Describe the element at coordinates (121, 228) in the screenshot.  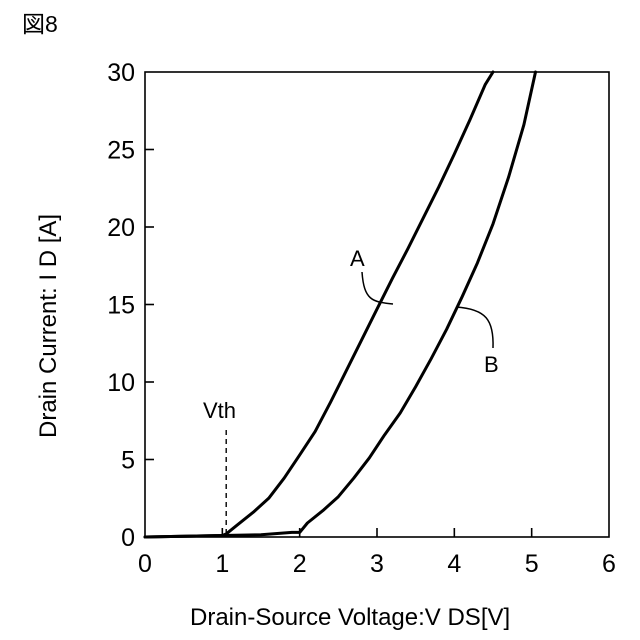
I see `y-tick-label: 20` at that location.